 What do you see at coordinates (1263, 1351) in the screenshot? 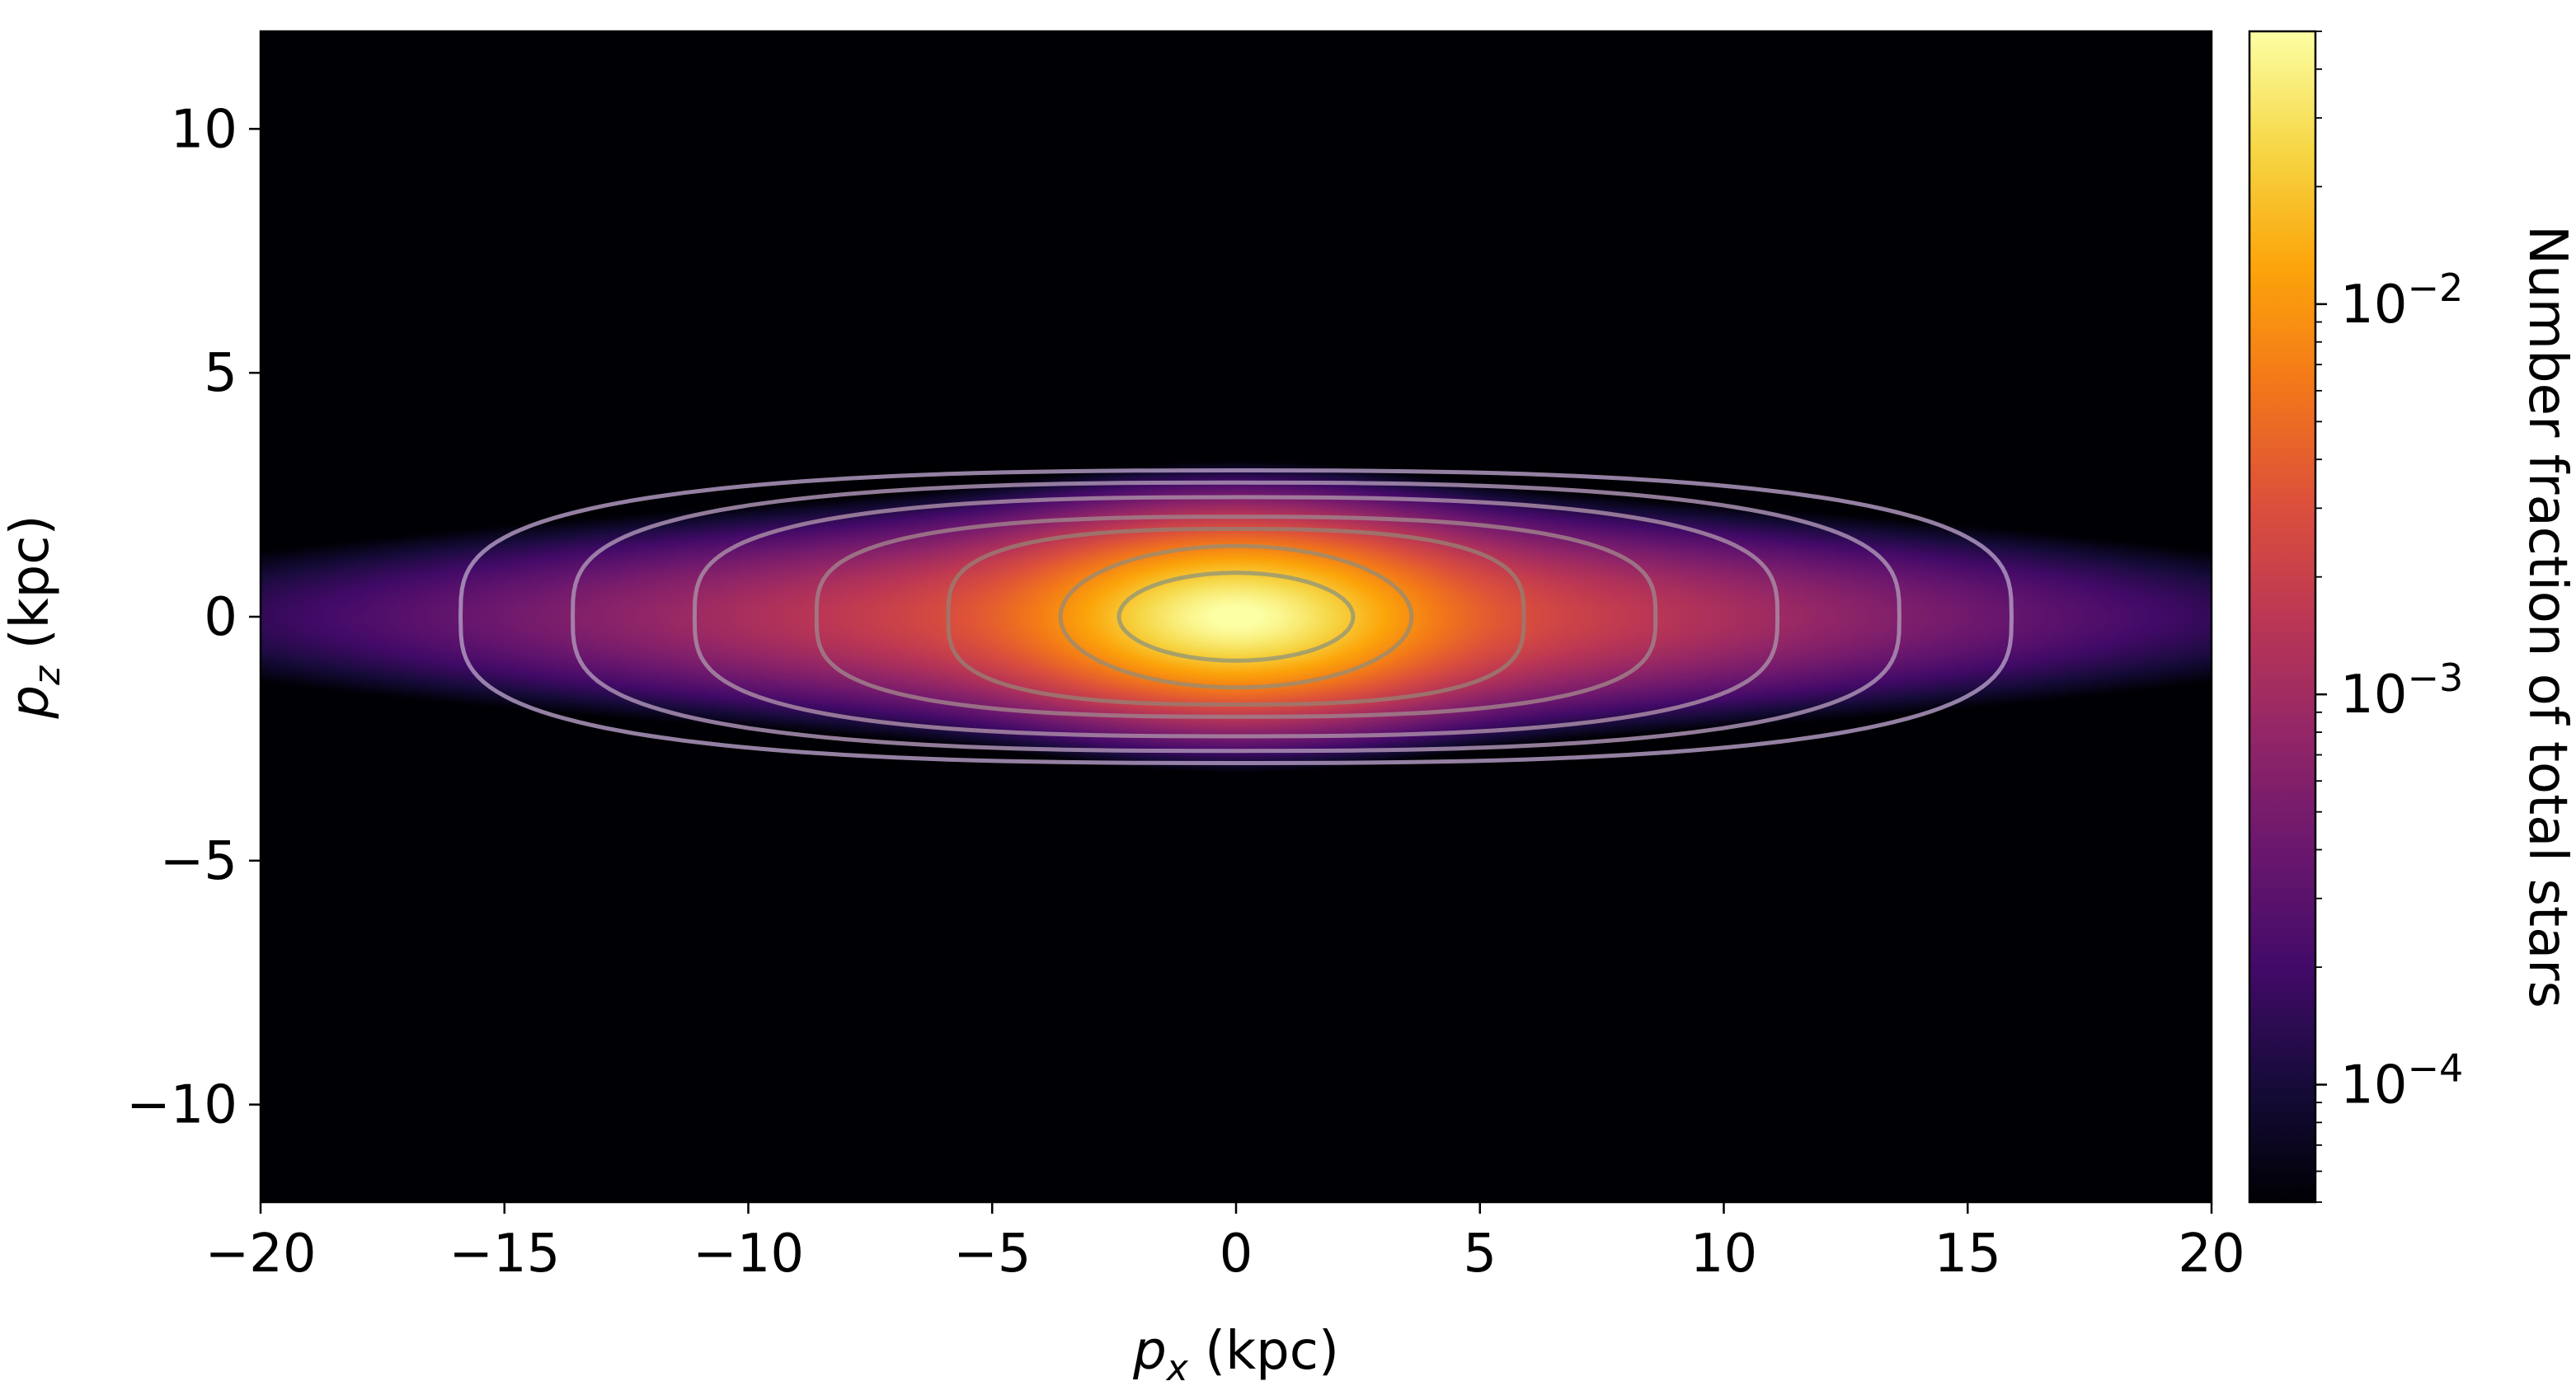
I see `x-axis-label-unit: (kpc)` at bounding box center [1263, 1351].